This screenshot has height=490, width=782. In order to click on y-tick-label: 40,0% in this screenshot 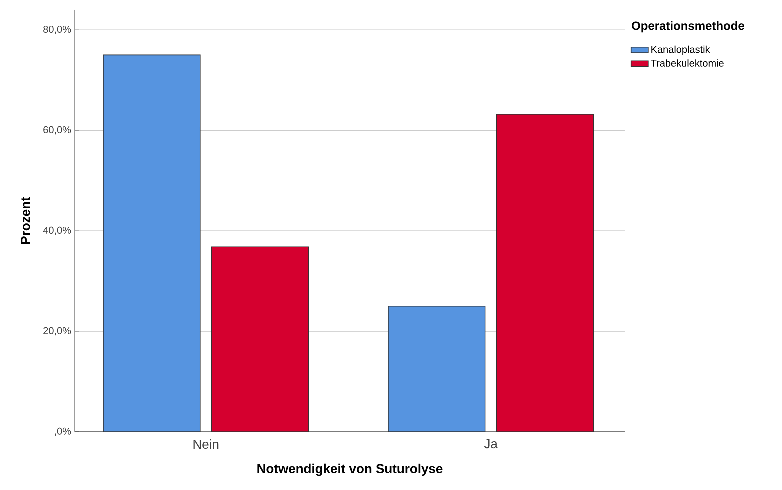, I will do `click(57, 231)`.